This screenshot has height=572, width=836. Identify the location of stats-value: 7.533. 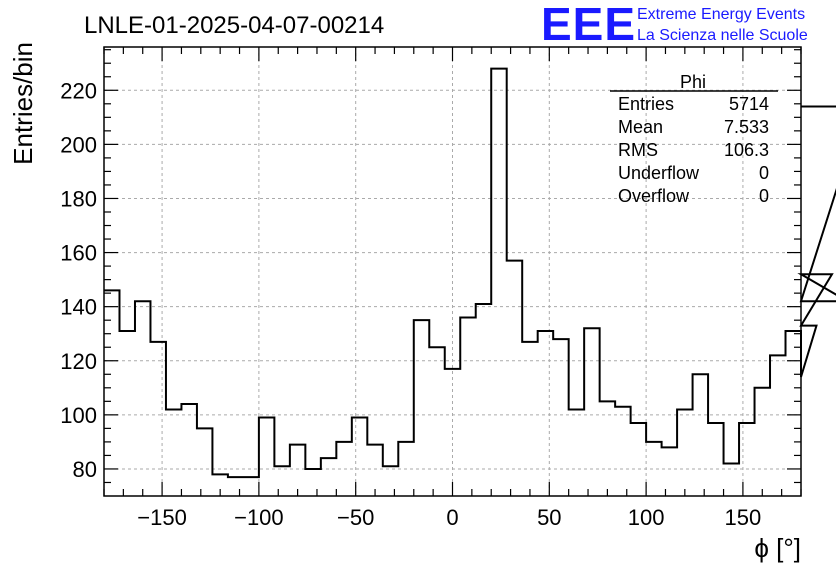
(746, 127).